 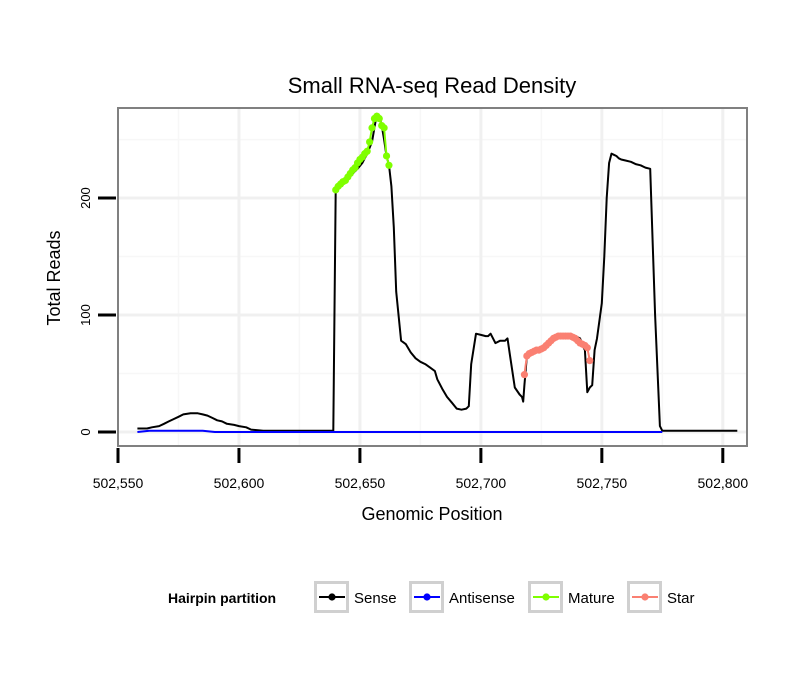 I want to click on legend-title: Hairpin partition, so click(x=222, y=598).